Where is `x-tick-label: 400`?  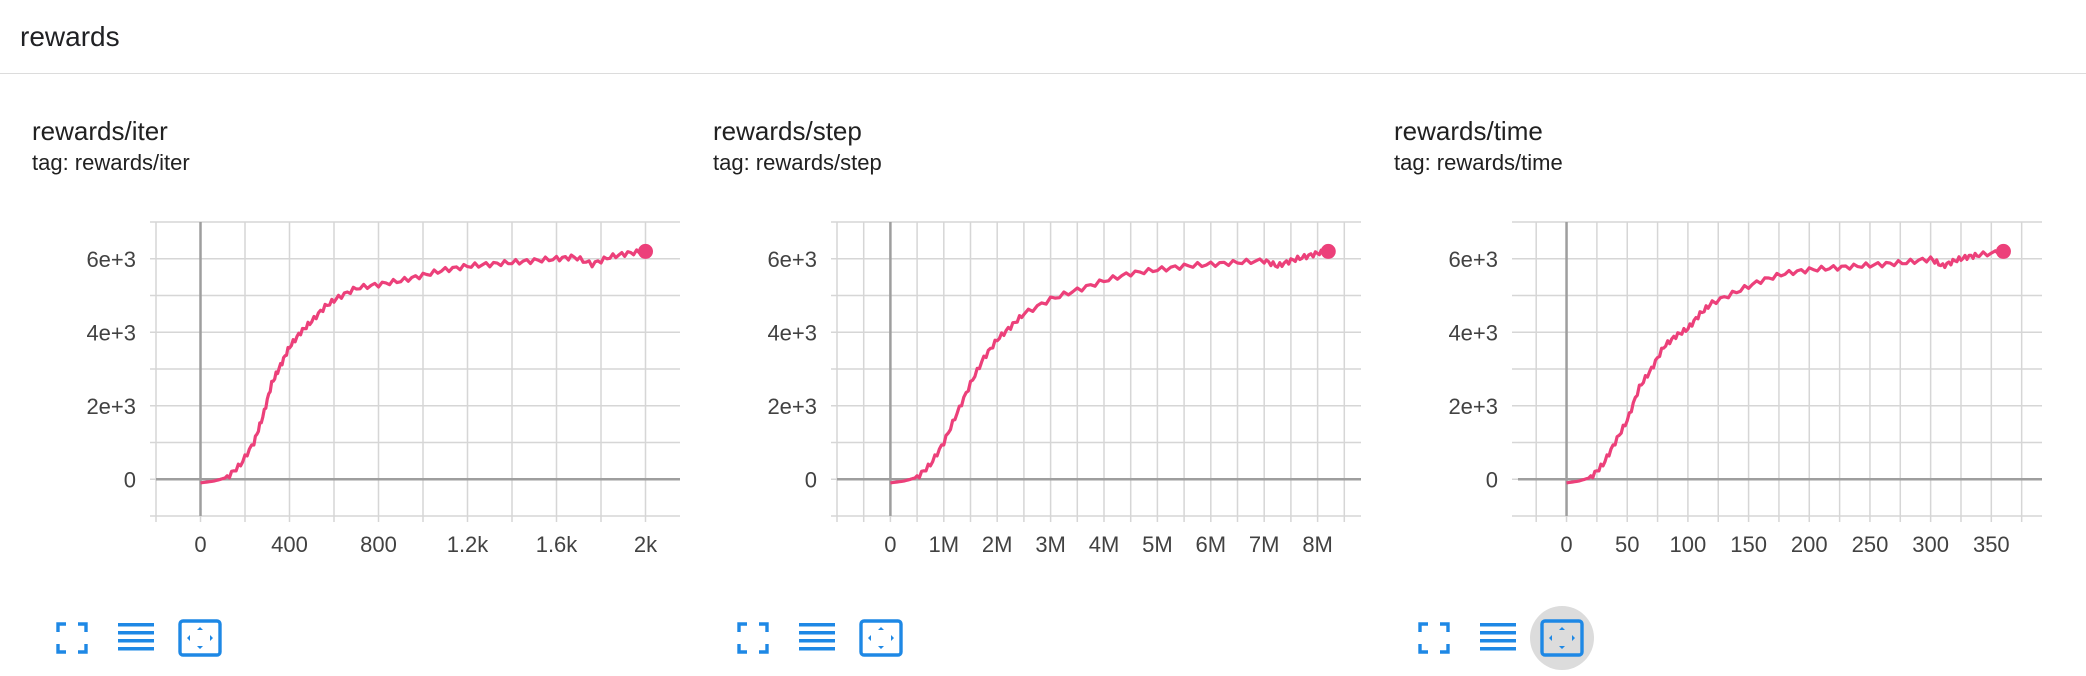 x-tick-label: 400 is located at coordinates (289, 544).